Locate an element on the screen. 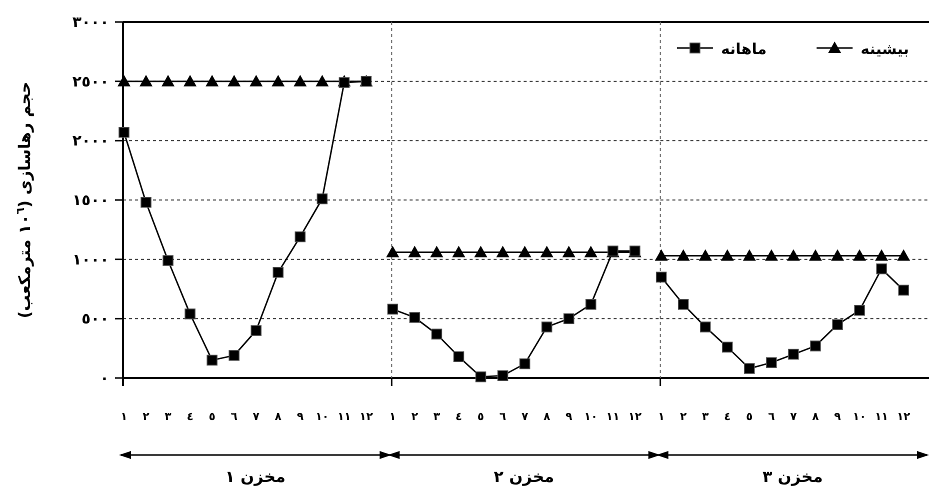 The width and height of the screenshot is (930, 491). x-axis-title: مخزن ١ is located at coordinates (255, 476).